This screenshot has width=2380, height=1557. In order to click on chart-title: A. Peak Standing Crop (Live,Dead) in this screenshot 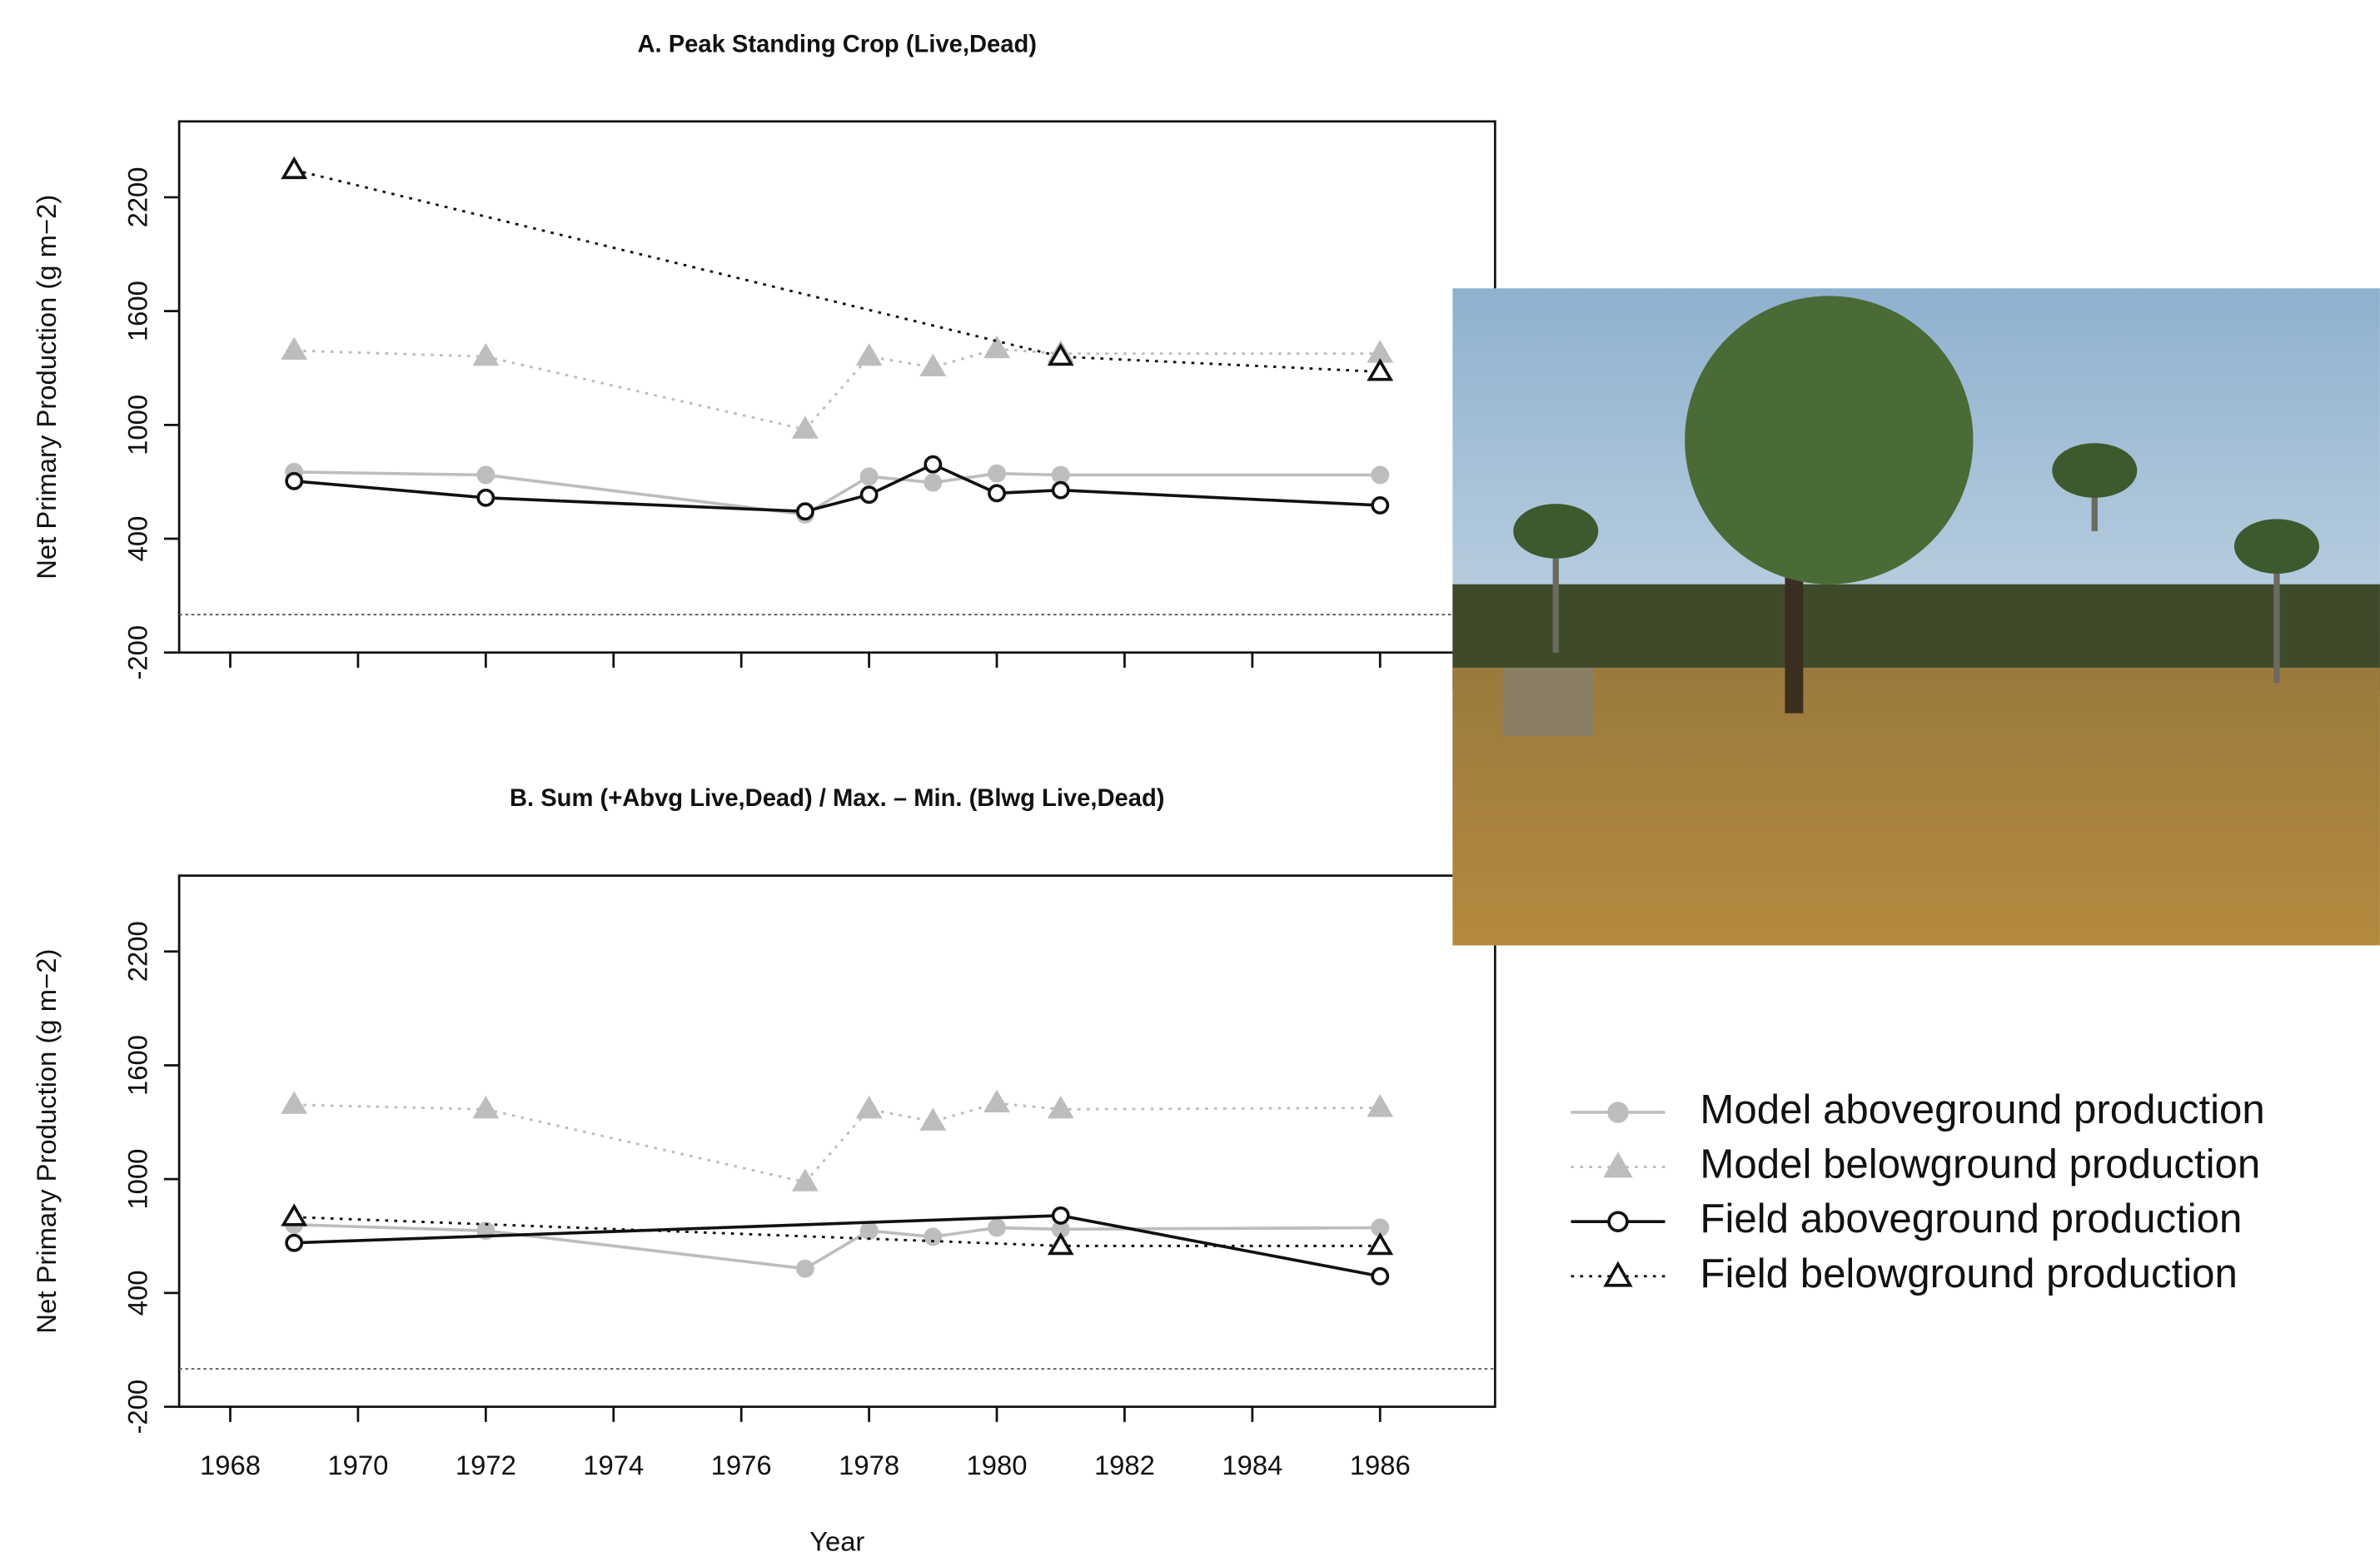, I will do `click(837, 44)`.